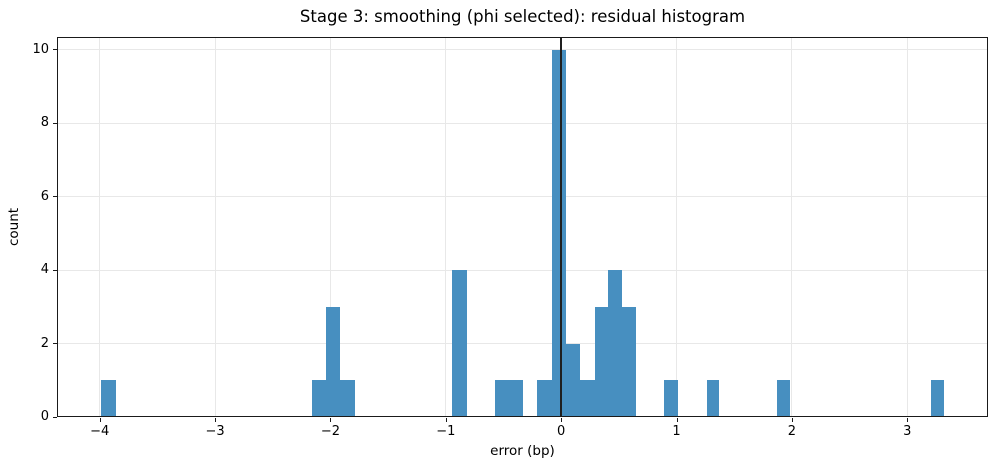 This screenshot has width=997, height=471. I want to click on x-tick-label: 0, so click(561, 431).